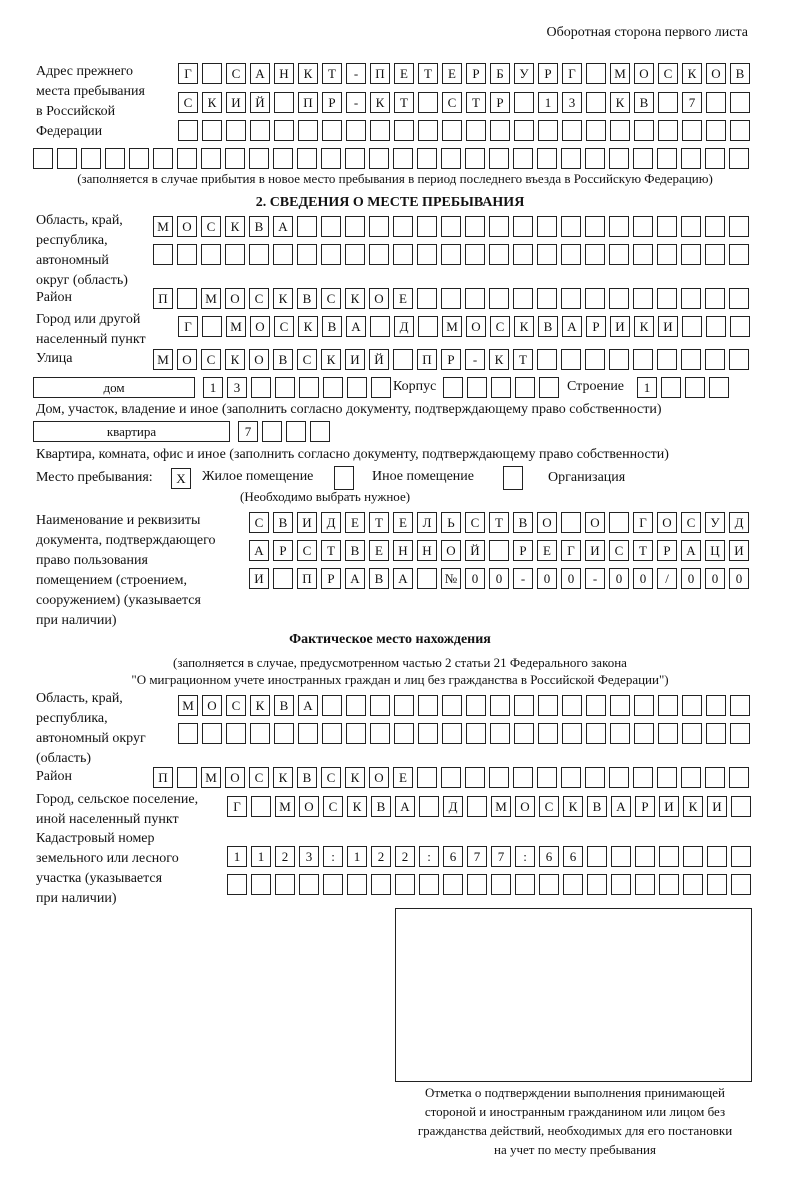 The image size is (800, 1180). Describe the element at coordinates (379, 550) in the screenshot. I see `char-cell: Е` at that location.